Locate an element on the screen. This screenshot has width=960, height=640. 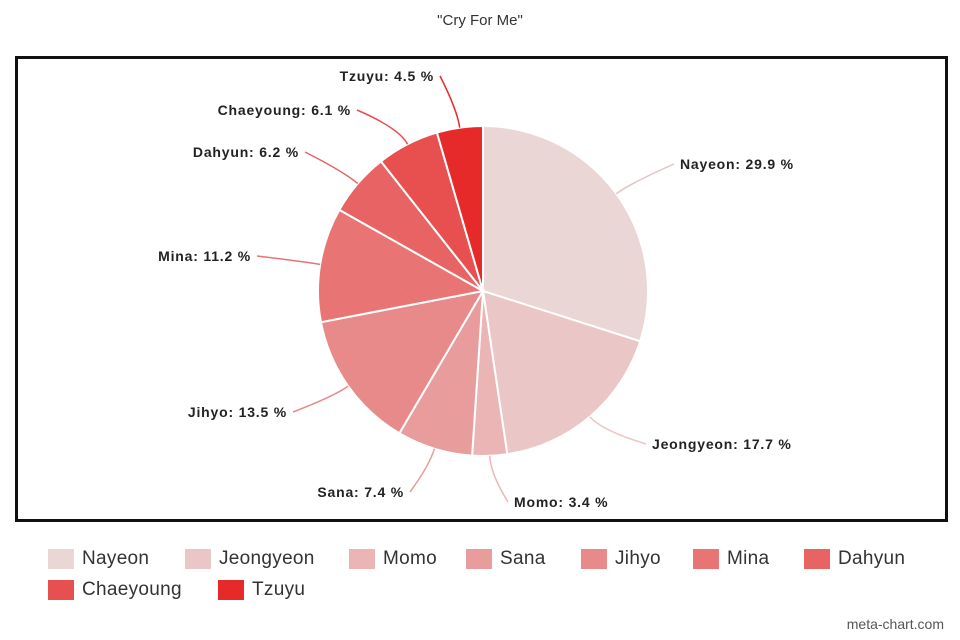
legend-item-momo: Momo is located at coordinates (393, 559).